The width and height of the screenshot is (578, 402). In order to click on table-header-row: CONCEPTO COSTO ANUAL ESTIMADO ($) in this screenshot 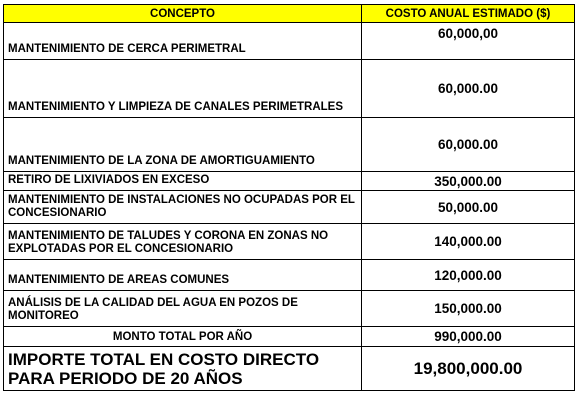, I will do `click(289, 13)`.